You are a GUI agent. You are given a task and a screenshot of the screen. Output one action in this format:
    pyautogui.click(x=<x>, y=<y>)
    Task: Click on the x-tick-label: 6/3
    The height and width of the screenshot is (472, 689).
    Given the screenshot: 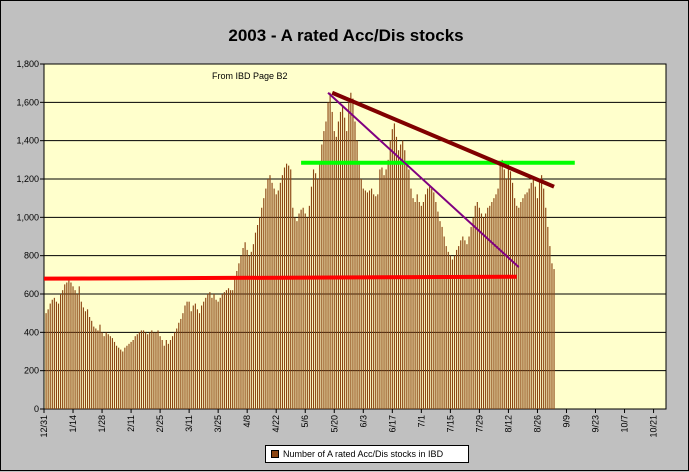 What is the action you would take?
    pyautogui.click(x=363, y=421)
    